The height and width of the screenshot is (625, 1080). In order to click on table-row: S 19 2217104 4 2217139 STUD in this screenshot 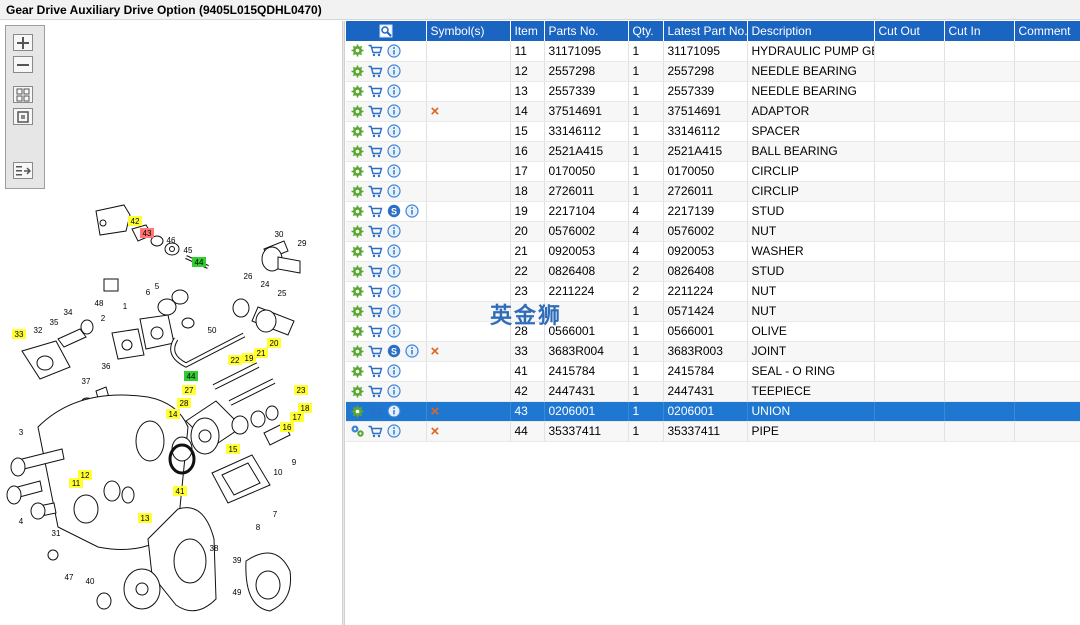, I will do `click(713, 211)`.